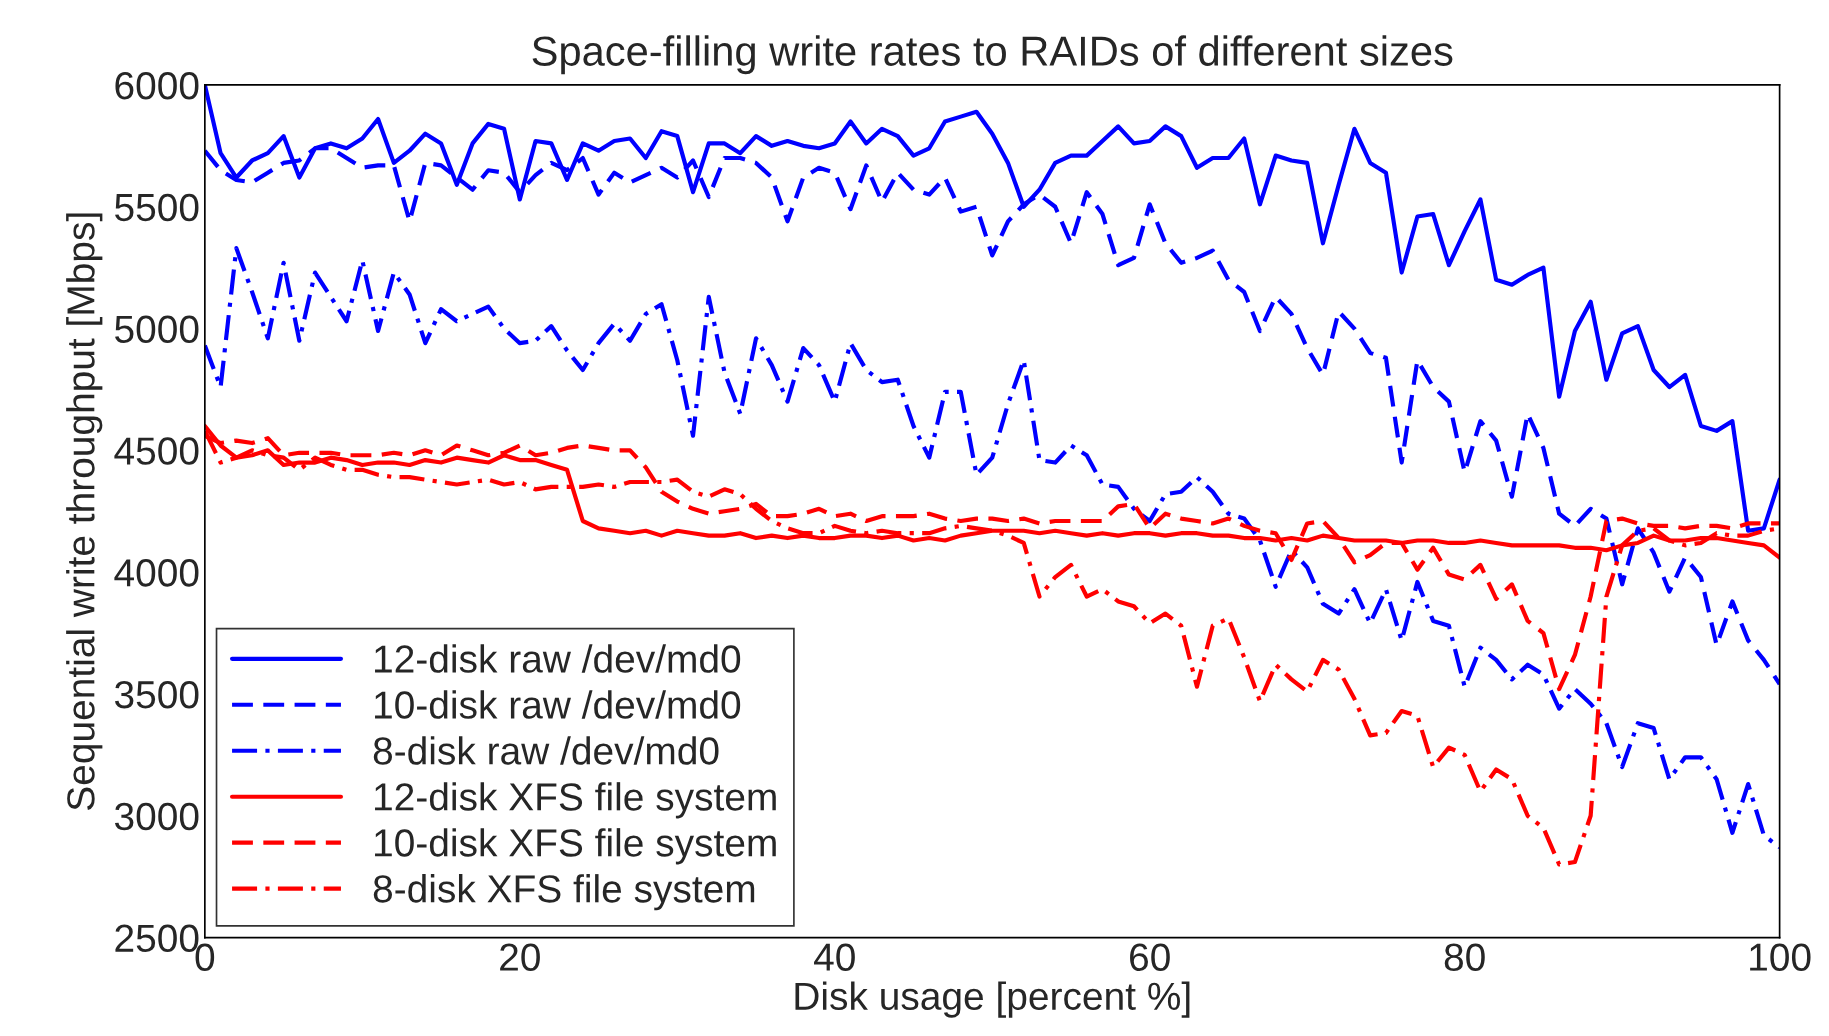 The height and width of the screenshot is (1036, 1829). I want to click on x-tick-label: 20, so click(520, 957).